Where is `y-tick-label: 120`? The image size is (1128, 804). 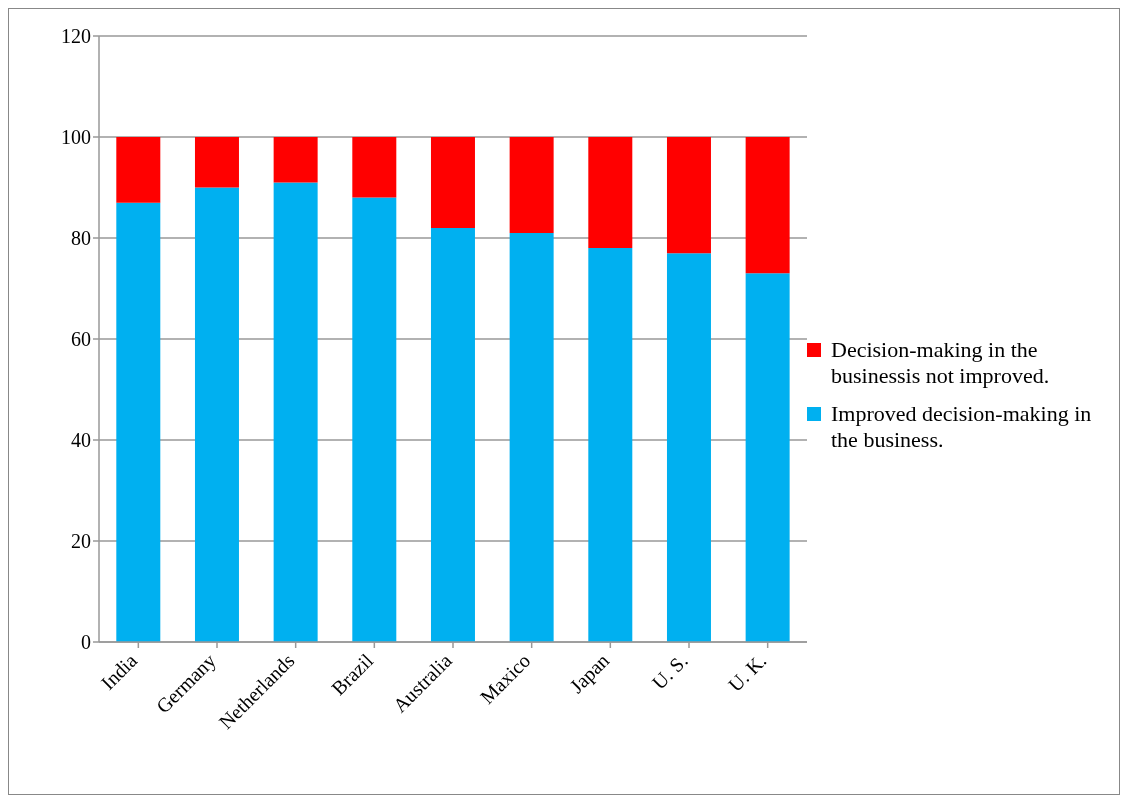
y-tick-label: 120 is located at coordinates (76, 36).